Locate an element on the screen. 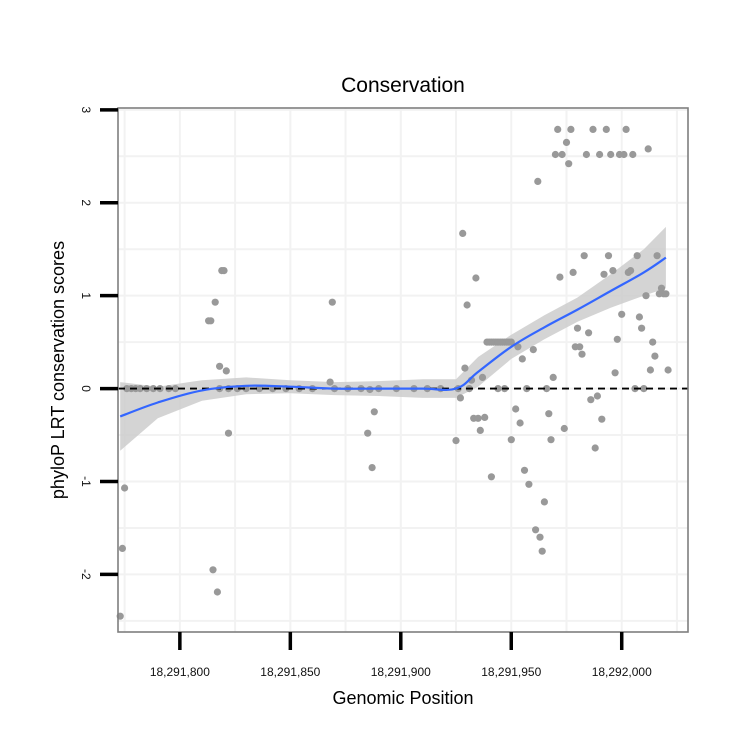 The height and width of the screenshot is (750, 750). y-tick-label: 0 is located at coordinates (86, 388).